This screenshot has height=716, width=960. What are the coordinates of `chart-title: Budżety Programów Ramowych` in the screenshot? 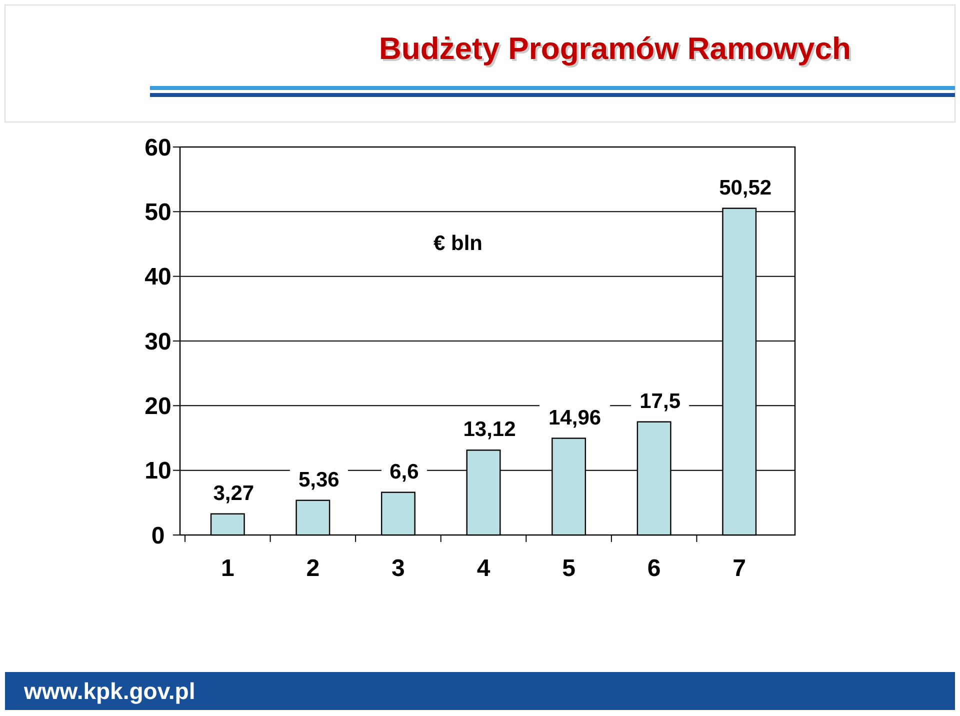 It's located at (617, 50).